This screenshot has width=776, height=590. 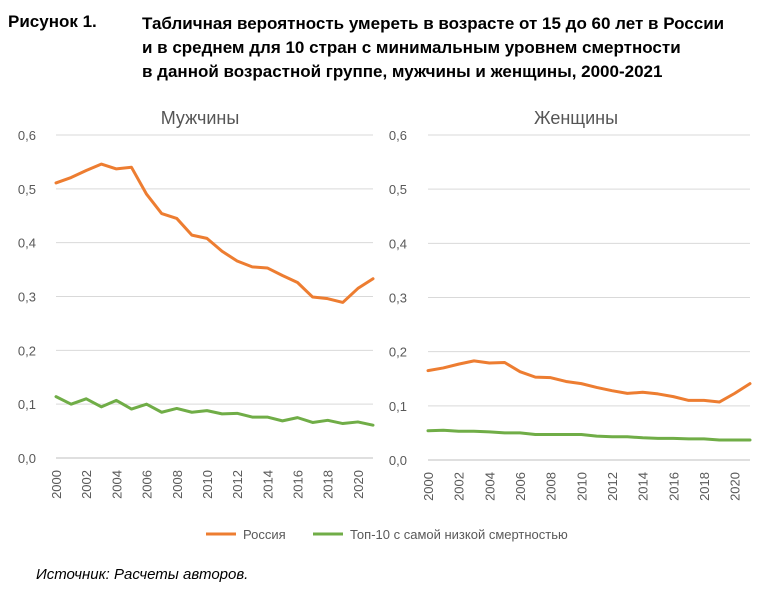 I want to click on x-tick-label-men-10: 2020, so click(x=358, y=484).